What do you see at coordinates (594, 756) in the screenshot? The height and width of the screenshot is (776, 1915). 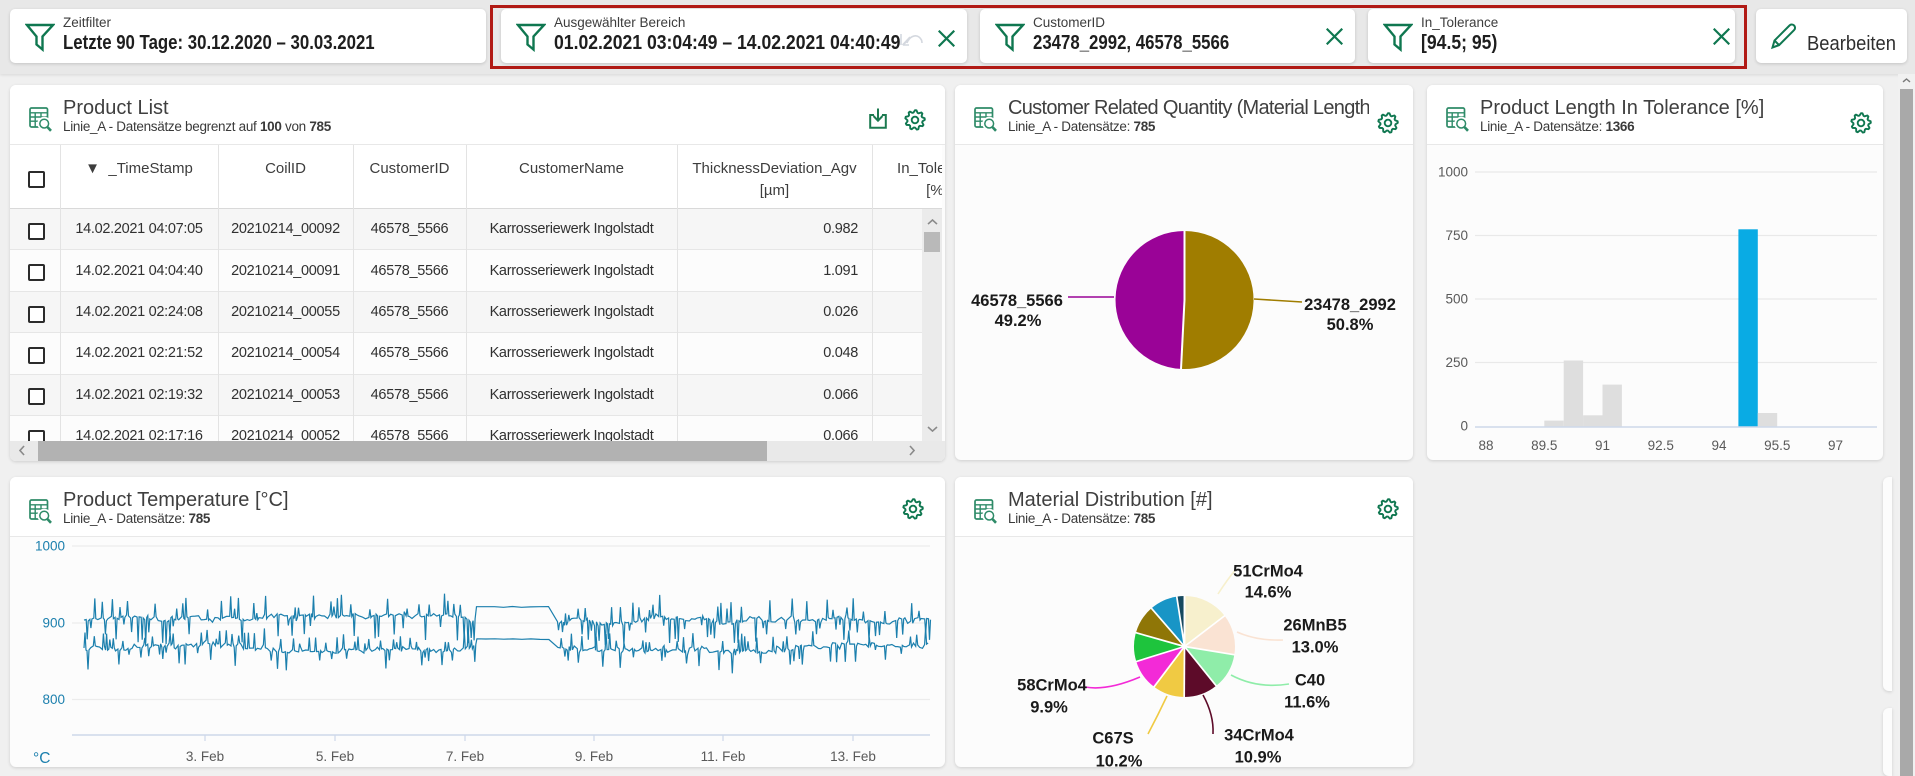 I see `svg-text: 9. Feb` at bounding box center [594, 756].